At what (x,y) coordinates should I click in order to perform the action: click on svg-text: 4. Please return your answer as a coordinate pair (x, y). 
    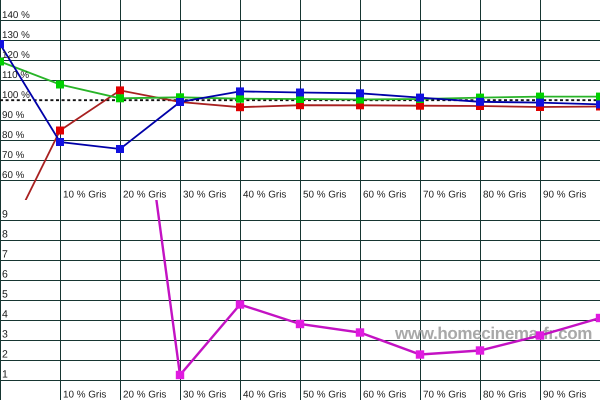
    Looking at the image, I should click on (5, 315).